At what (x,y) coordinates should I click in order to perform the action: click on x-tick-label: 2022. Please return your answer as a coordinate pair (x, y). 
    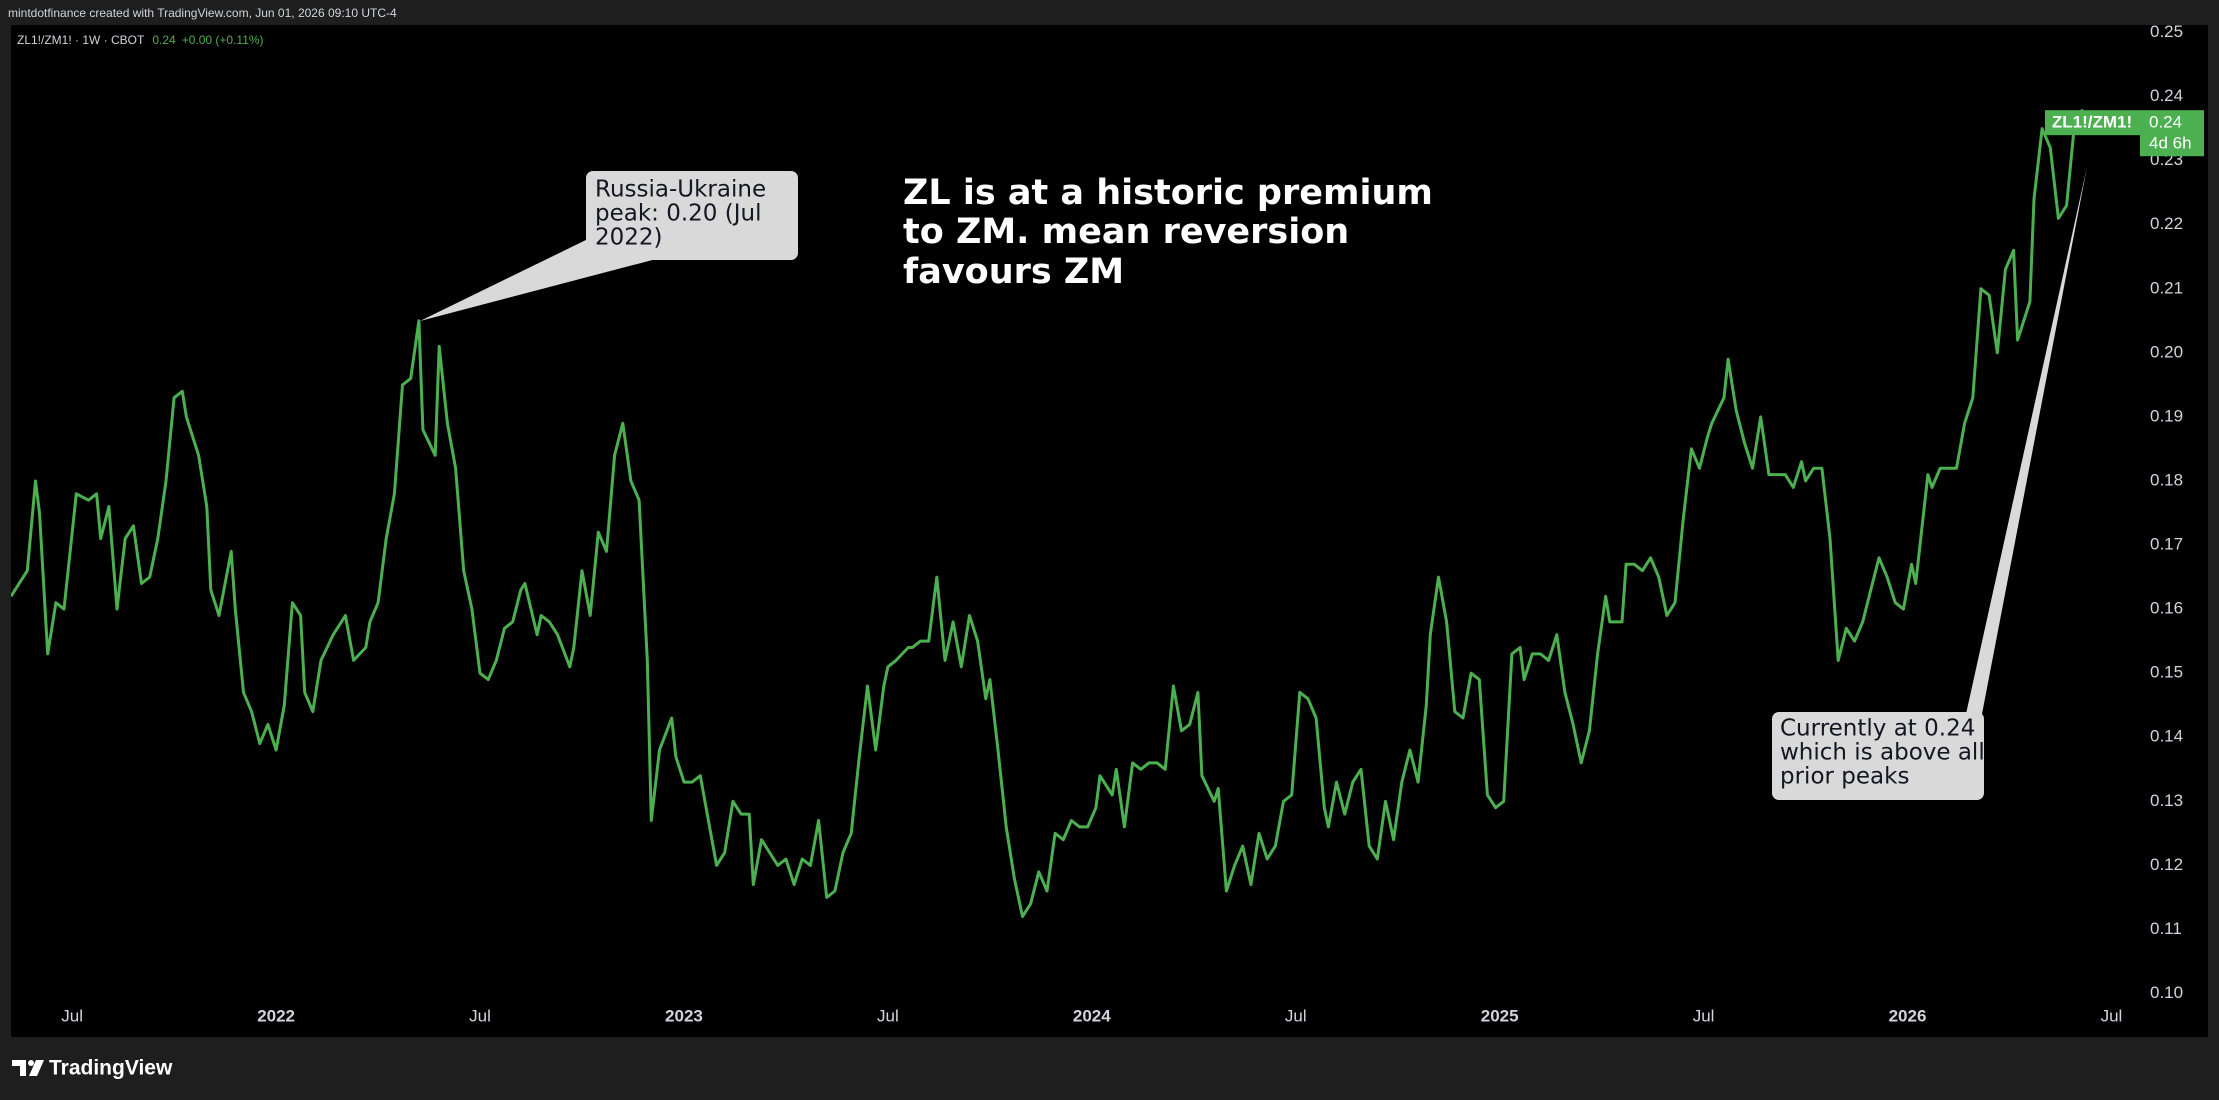
    Looking at the image, I should click on (276, 1015).